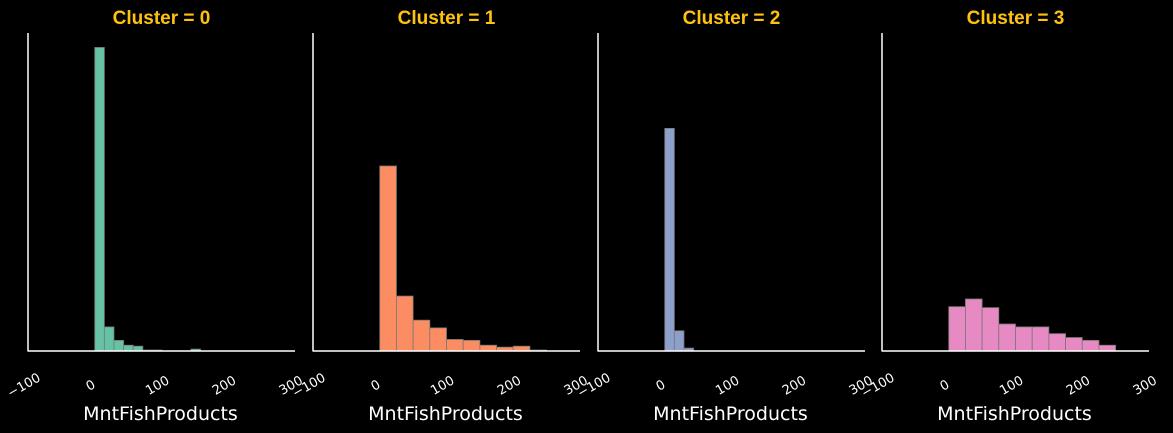 The height and width of the screenshot is (433, 1173). What do you see at coordinates (1016, 18) in the screenshot?
I see `panel-title: Cluster = 3` at bounding box center [1016, 18].